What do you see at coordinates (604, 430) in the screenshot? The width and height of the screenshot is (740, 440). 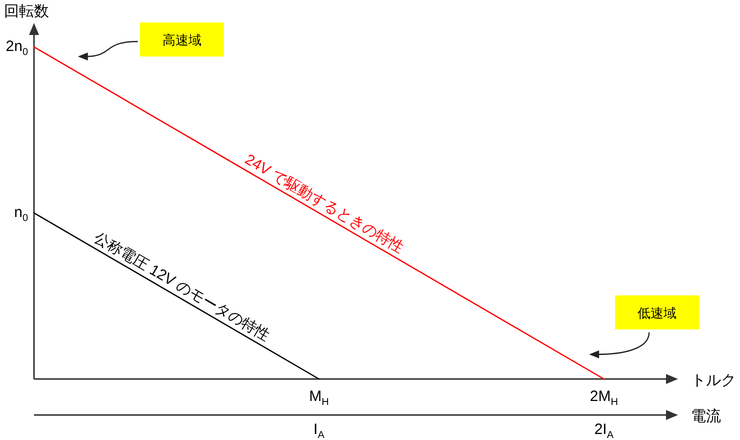 I see `text: 2I$_{A}$` at bounding box center [604, 430].